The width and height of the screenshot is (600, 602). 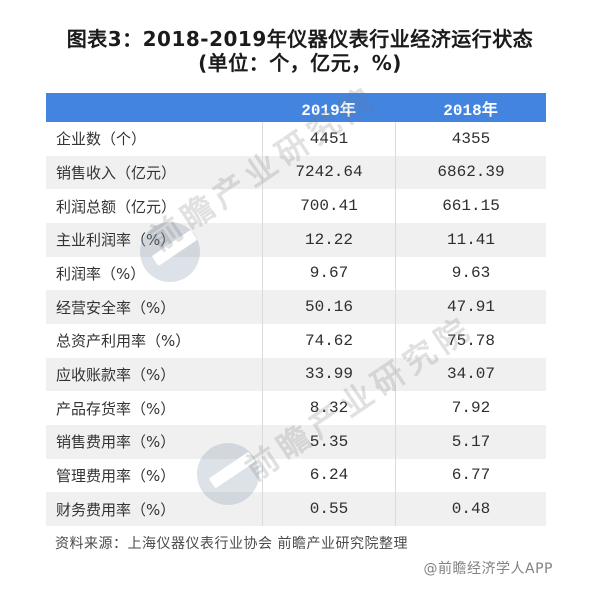 What do you see at coordinates (470, 273) in the screenshot?
I see `row-value-2018: 9.63` at bounding box center [470, 273].